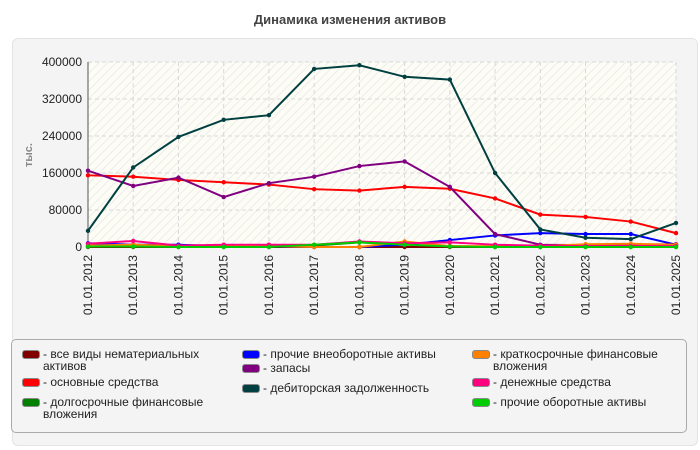  I want to click on series-прочие-оборотные-активы, so click(382, 245).